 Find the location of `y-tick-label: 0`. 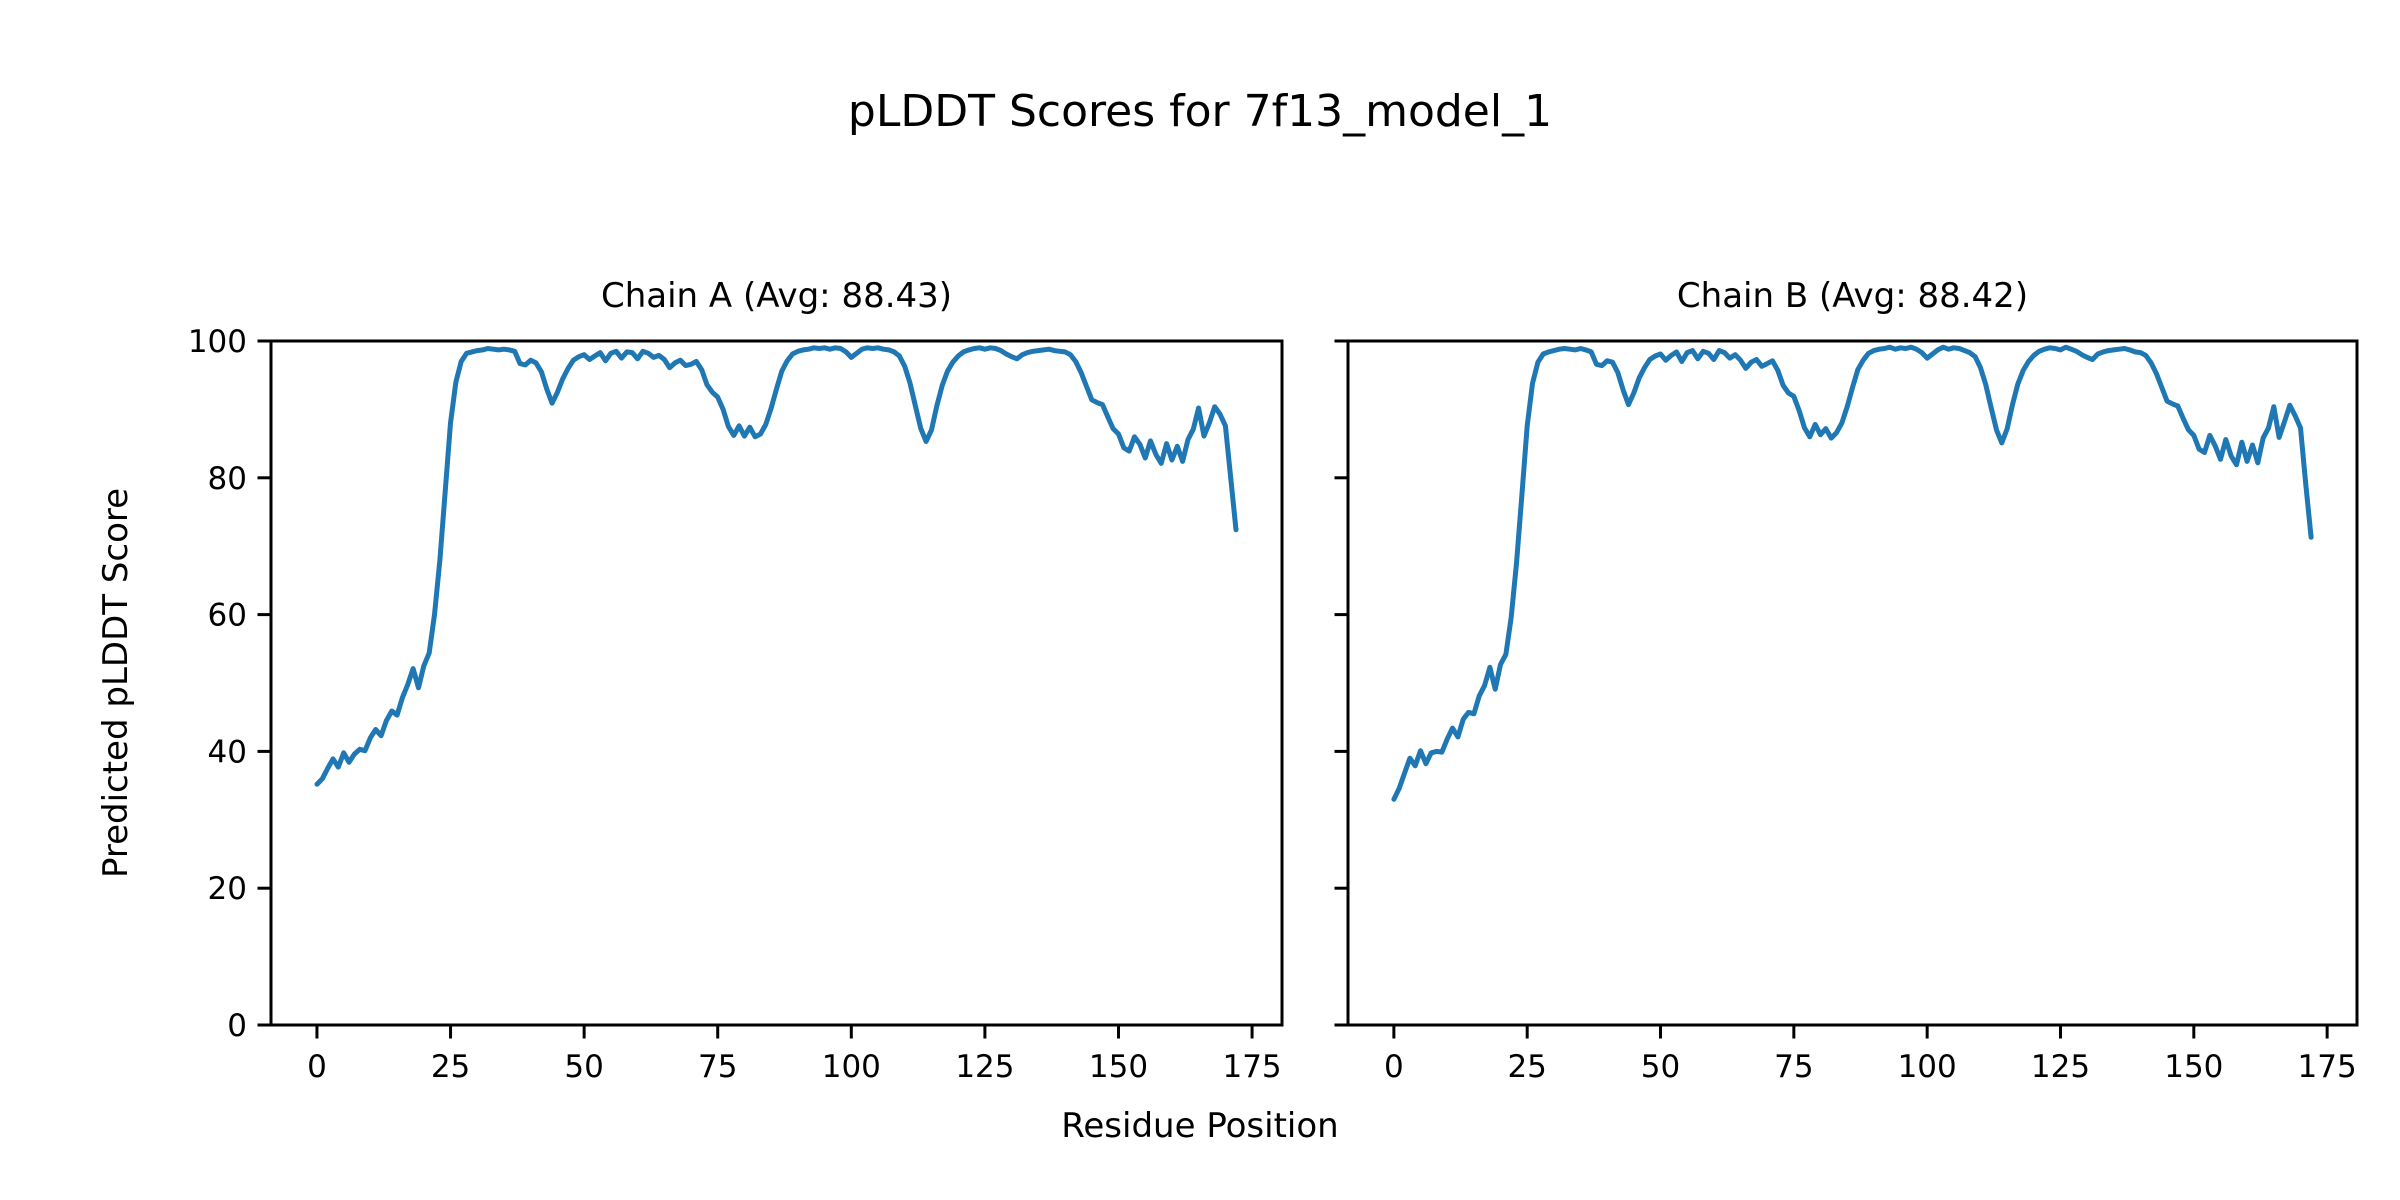

y-tick-label: 0 is located at coordinates (237, 1026).